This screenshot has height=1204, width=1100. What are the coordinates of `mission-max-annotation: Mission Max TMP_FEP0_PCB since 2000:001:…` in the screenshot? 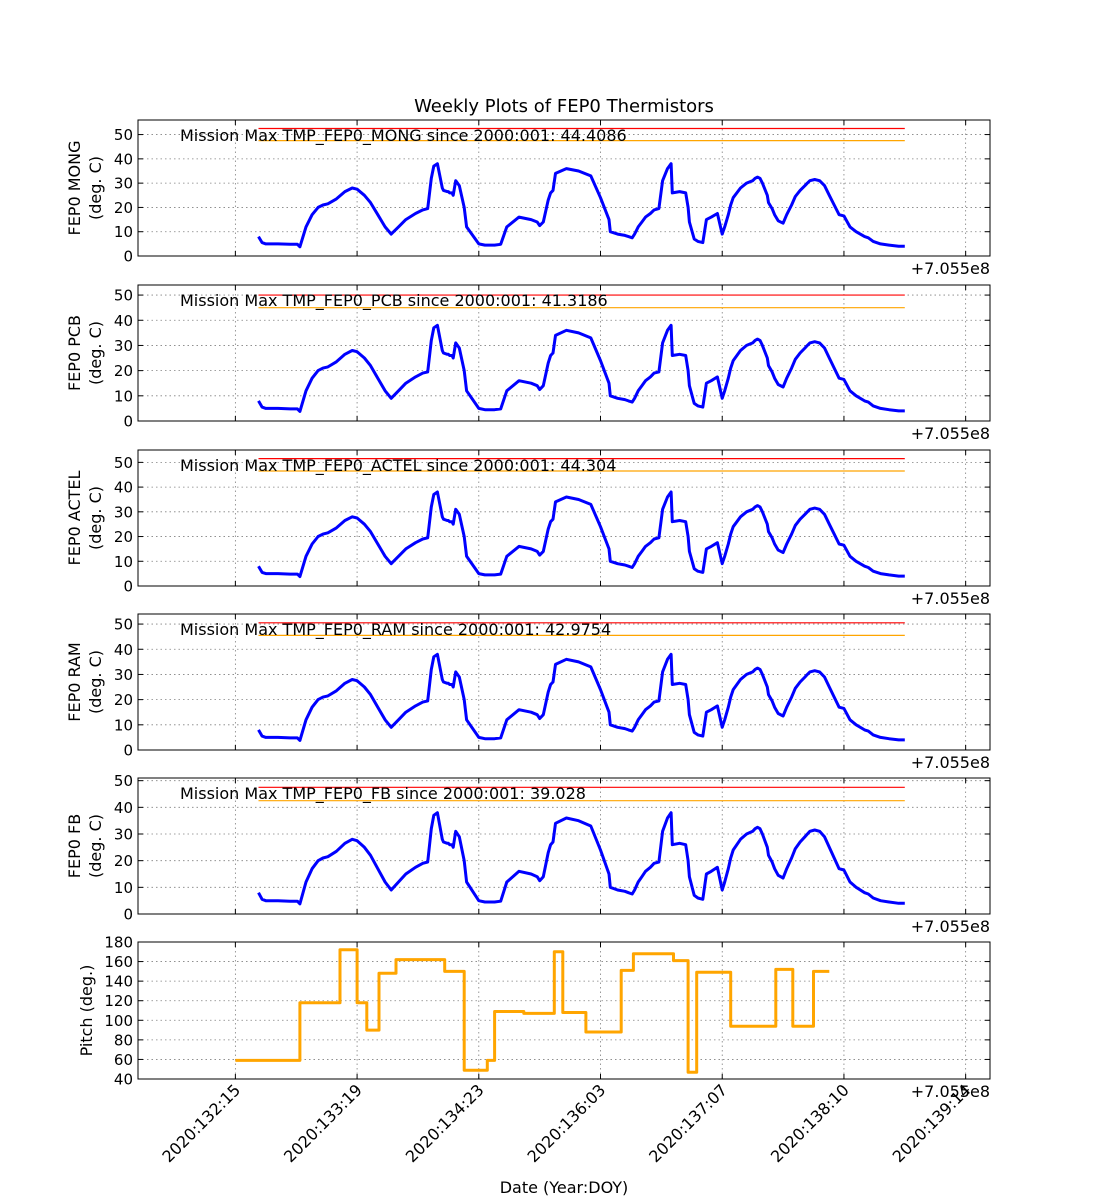 It's located at (394, 301).